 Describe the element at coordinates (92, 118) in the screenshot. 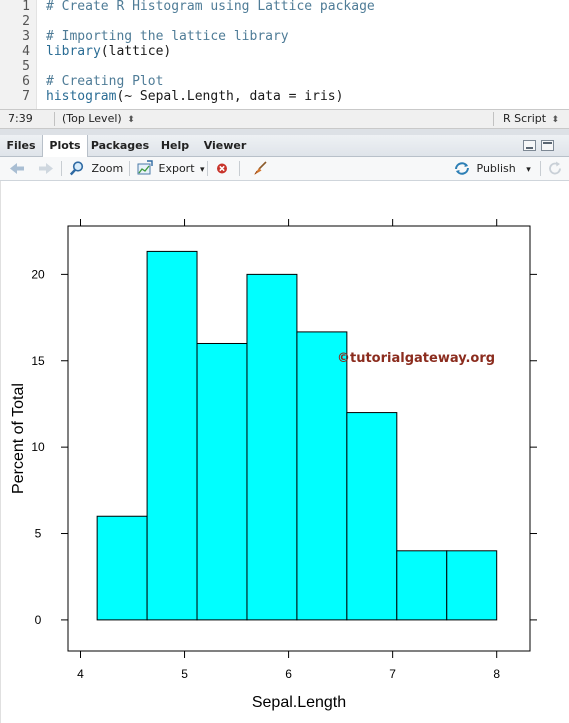

I see `scope-label: (Top Level)` at that location.